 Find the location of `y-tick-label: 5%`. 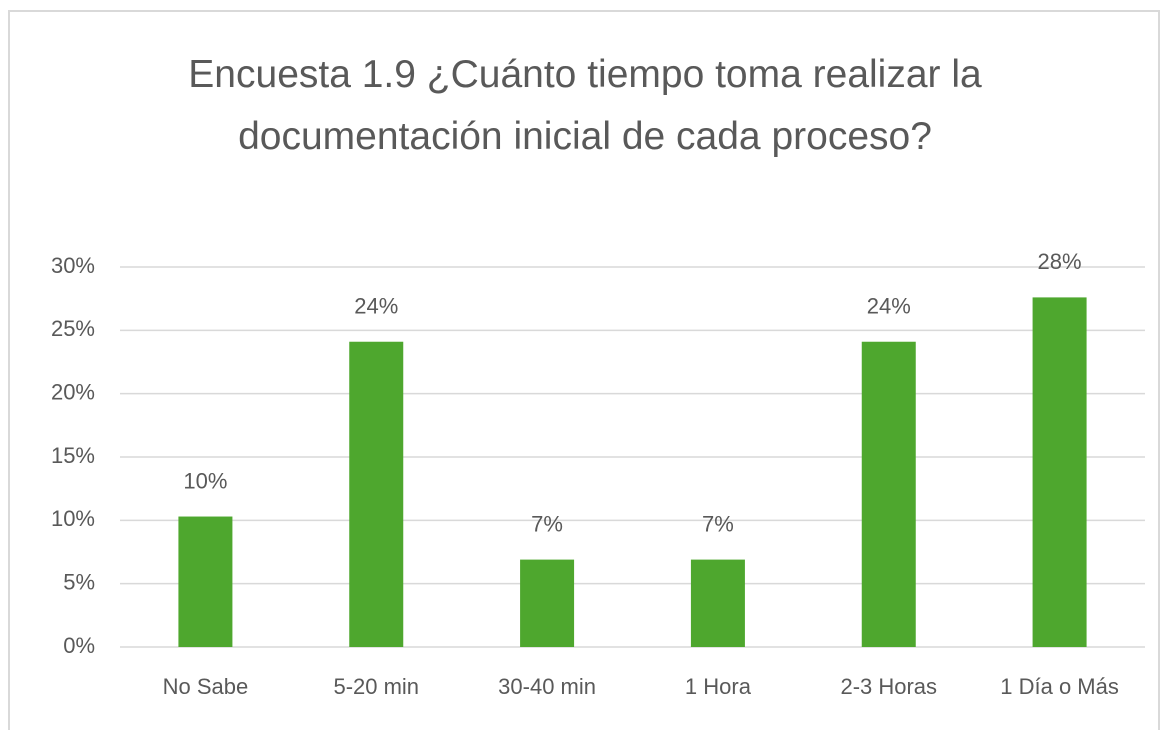

y-tick-label: 5% is located at coordinates (79, 581).